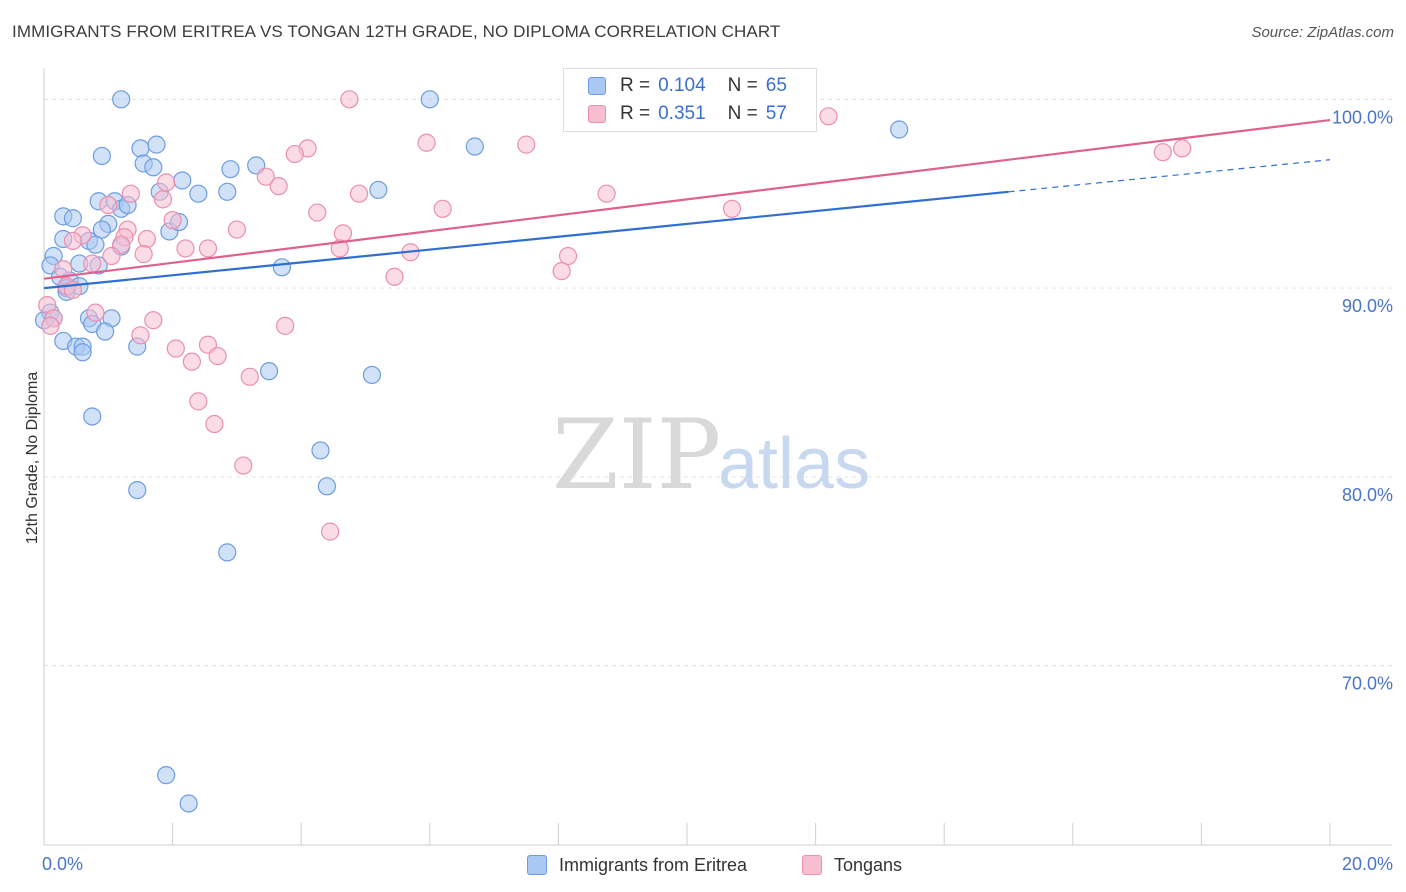 The width and height of the screenshot is (1406, 892). I want to click on watermark-atlas: atlas, so click(794, 464).